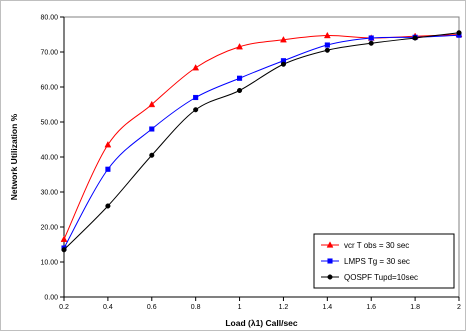 The height and width of the screenshot is (332, 466). What do you see at coordinates (49, 263) in the screenshot?
I see `y-tick-label: 10.00` at bounding box center [49, 263].